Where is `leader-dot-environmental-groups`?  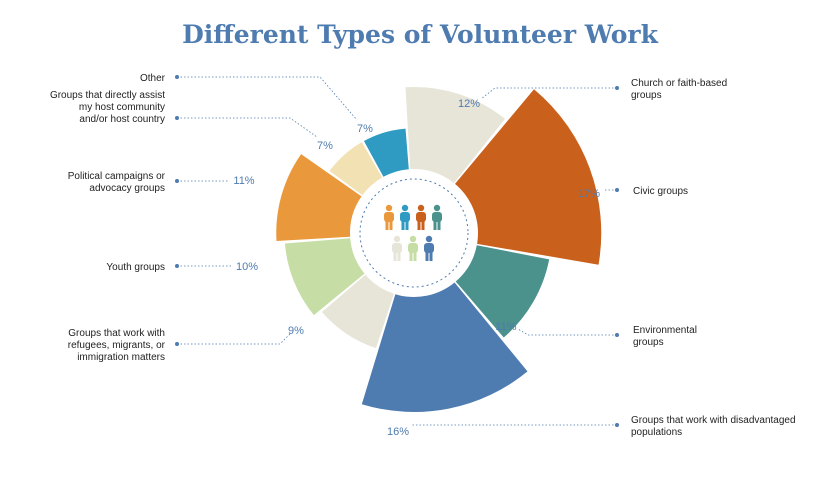
leader-dot-environmental-groups is located at coordinates (617, 335).